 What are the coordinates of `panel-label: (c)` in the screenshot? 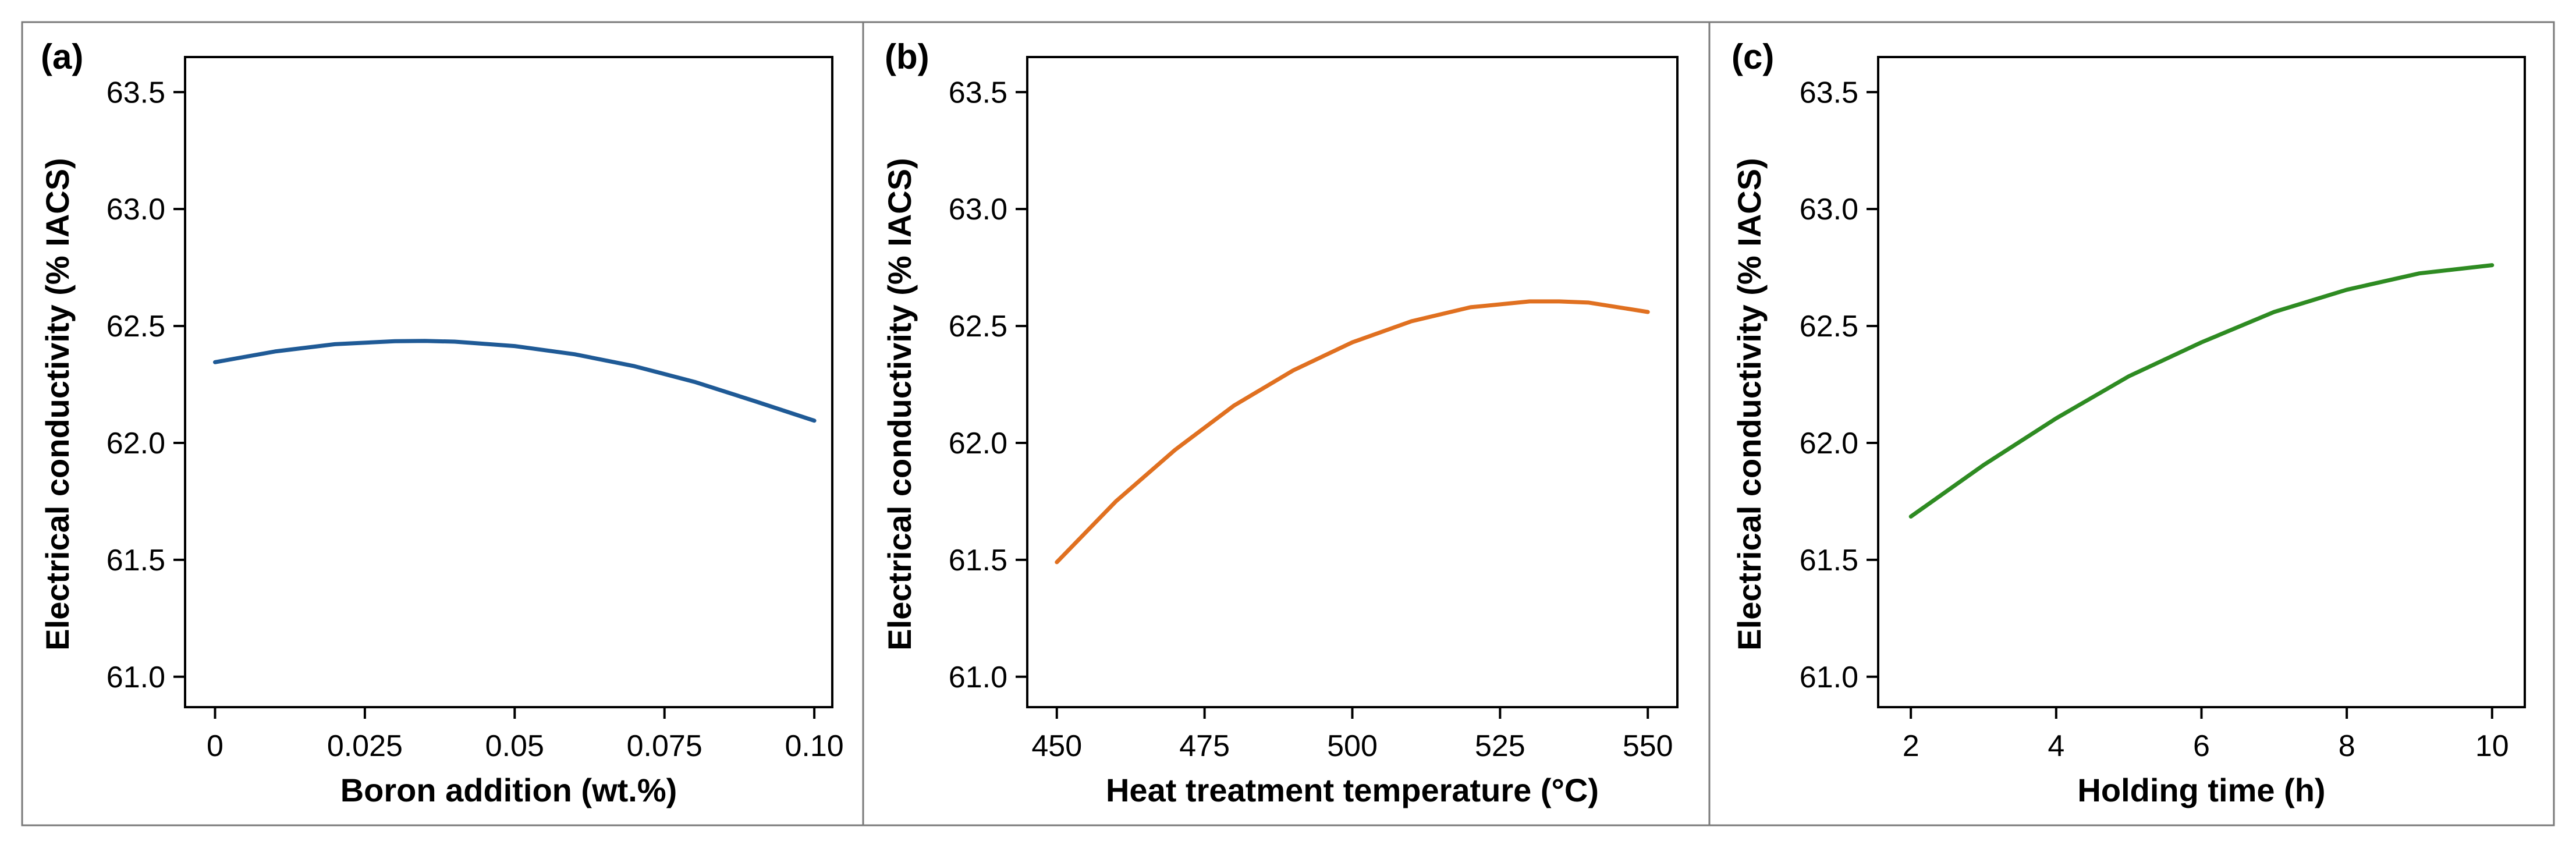 It's located at (1753, 56).